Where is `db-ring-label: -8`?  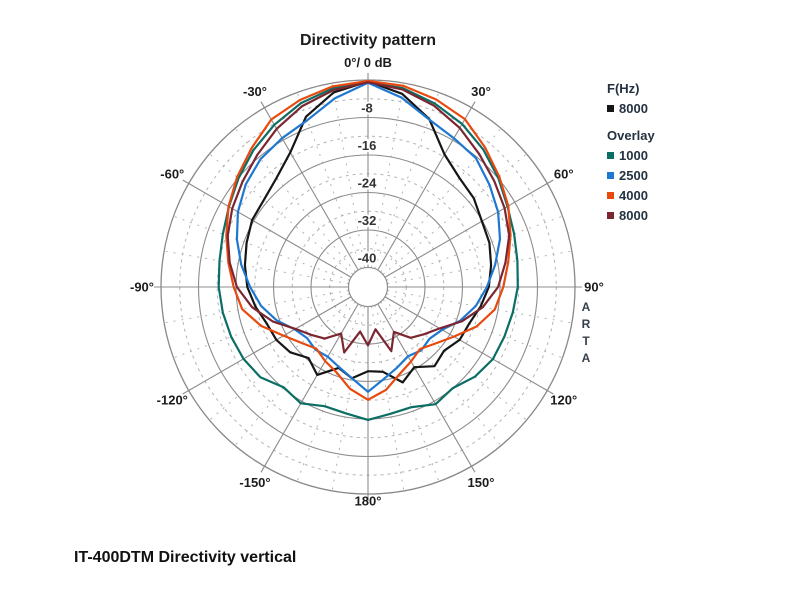
db-ring-label: -8 is located at coordinates (367, 108).